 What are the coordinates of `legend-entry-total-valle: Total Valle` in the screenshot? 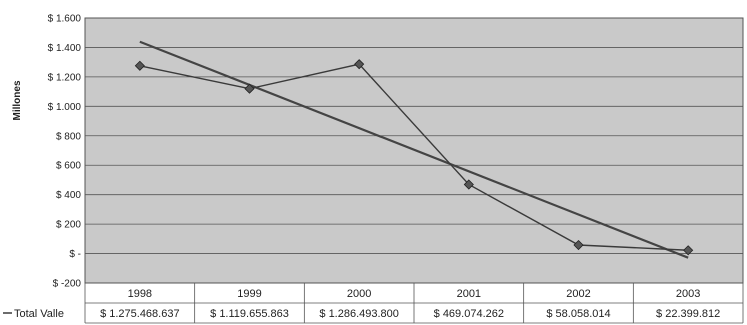 It's located at (39, 314).